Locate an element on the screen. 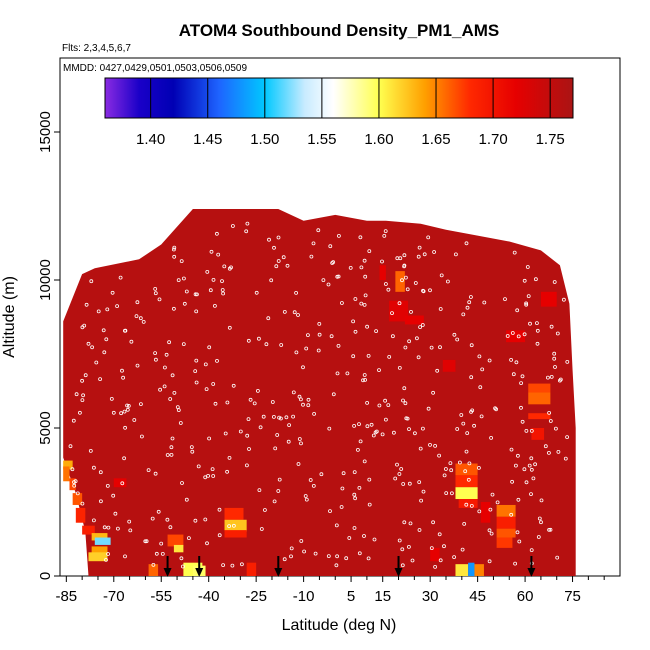 The height and width of the screenshot is (650, 650). colorbar: 1.40 1.45 1.50 1.55 1.60 1.65 1.70 1.75 is located at coordinates (339, 112).